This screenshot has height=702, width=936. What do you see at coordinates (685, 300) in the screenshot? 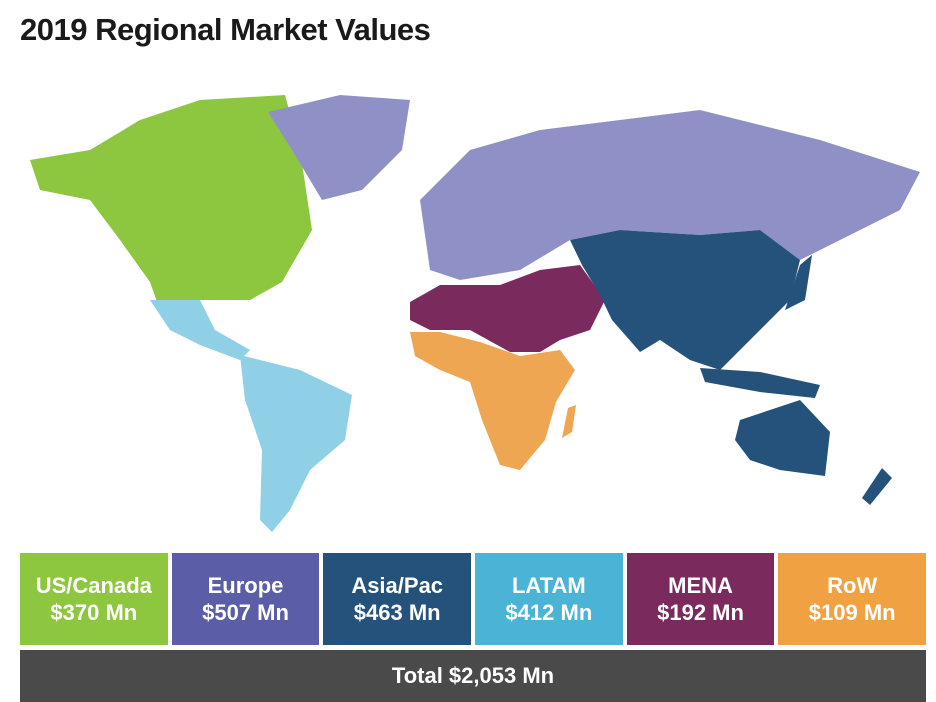
I see `asia` at bounding box center [685, 300].